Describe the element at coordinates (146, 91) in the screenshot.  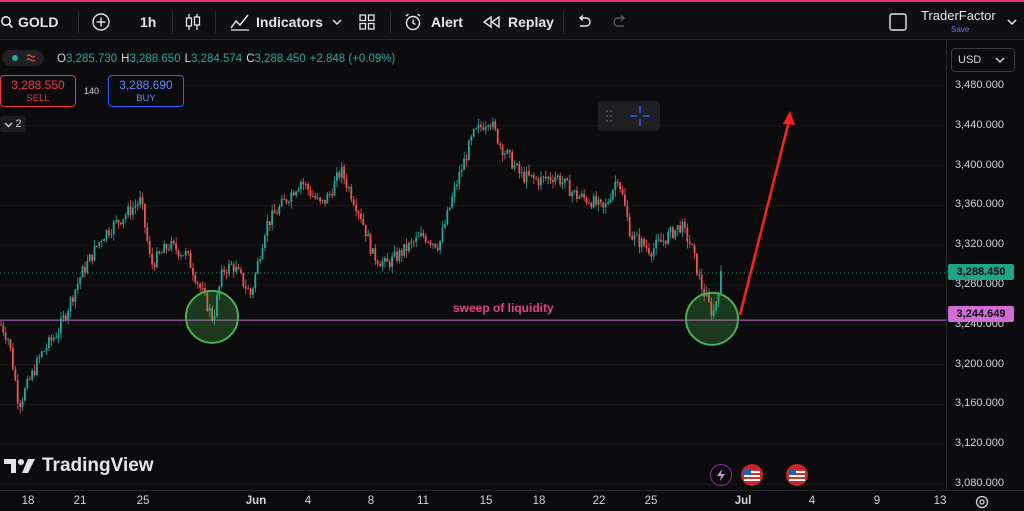
I see `buy-button: 3,288.690 BUY` at that location.